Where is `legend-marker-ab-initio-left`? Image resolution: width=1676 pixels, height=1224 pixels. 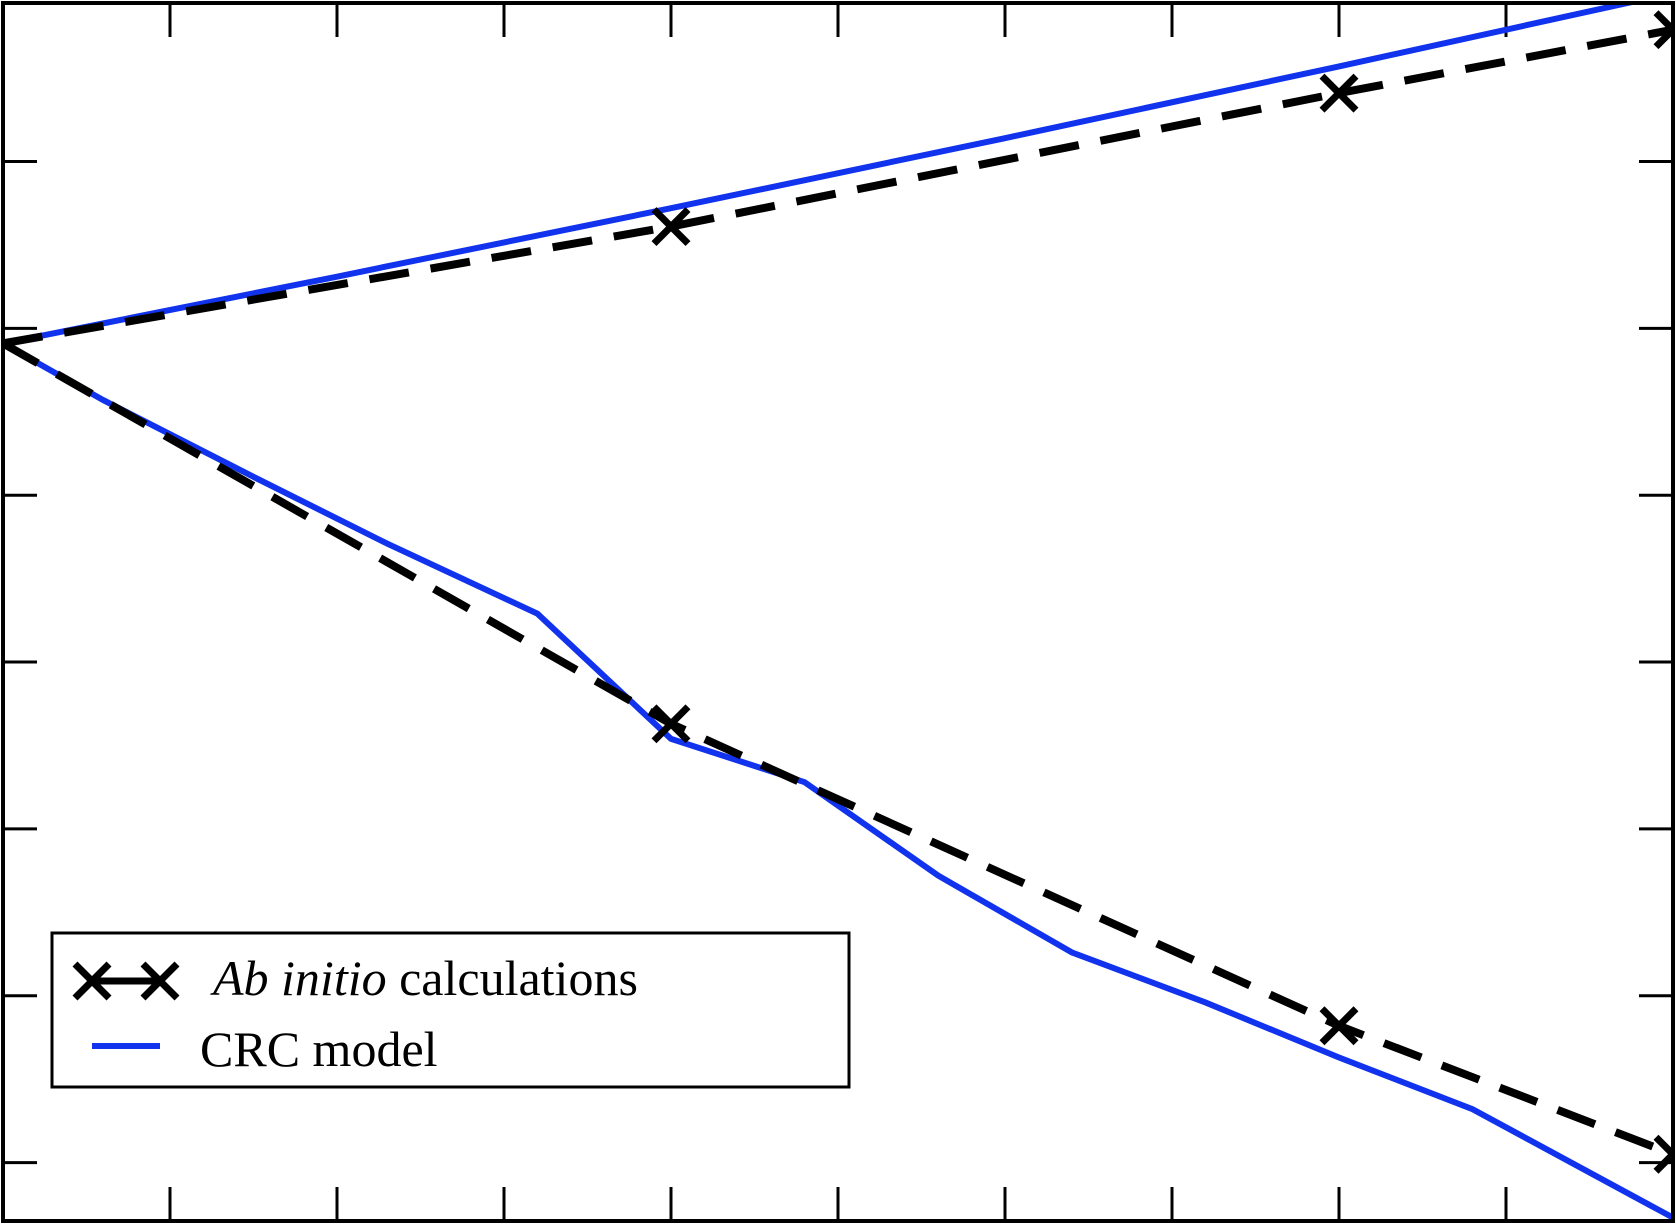 legend-marker-ab-initio-left is located at coordinates (92, 981).